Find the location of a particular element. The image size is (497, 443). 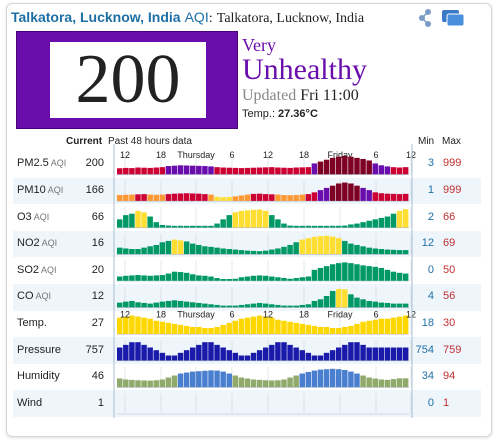

row-label: Humidity is located at coordinates (38, 376).